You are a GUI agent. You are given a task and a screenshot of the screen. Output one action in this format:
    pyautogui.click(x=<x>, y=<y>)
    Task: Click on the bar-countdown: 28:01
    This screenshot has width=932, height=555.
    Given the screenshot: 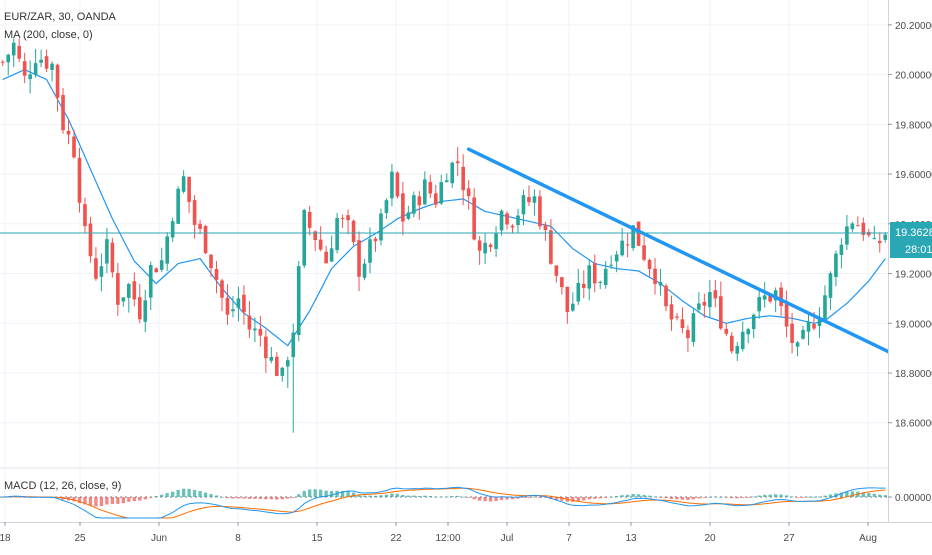 What is the action you would take?
    pyautogui.click(x=918, y=250)
    